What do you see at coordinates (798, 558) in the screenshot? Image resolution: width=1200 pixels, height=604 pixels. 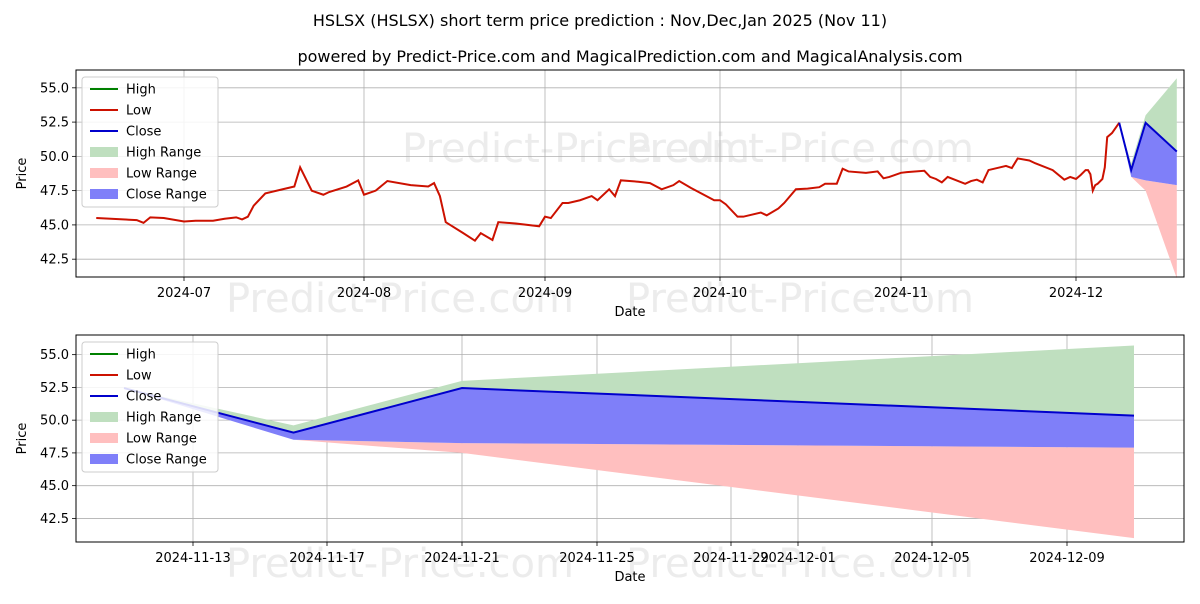 I see `x-tick-label: 2024-12-01` at bounding box center [798, 558].